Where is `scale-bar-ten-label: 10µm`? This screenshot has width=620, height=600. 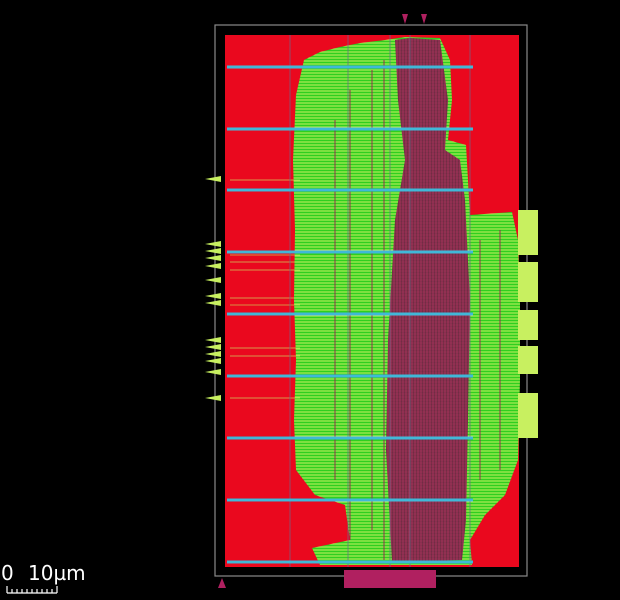 scale-bar-ten-label: 10µm is located at coordinates (57, 573).